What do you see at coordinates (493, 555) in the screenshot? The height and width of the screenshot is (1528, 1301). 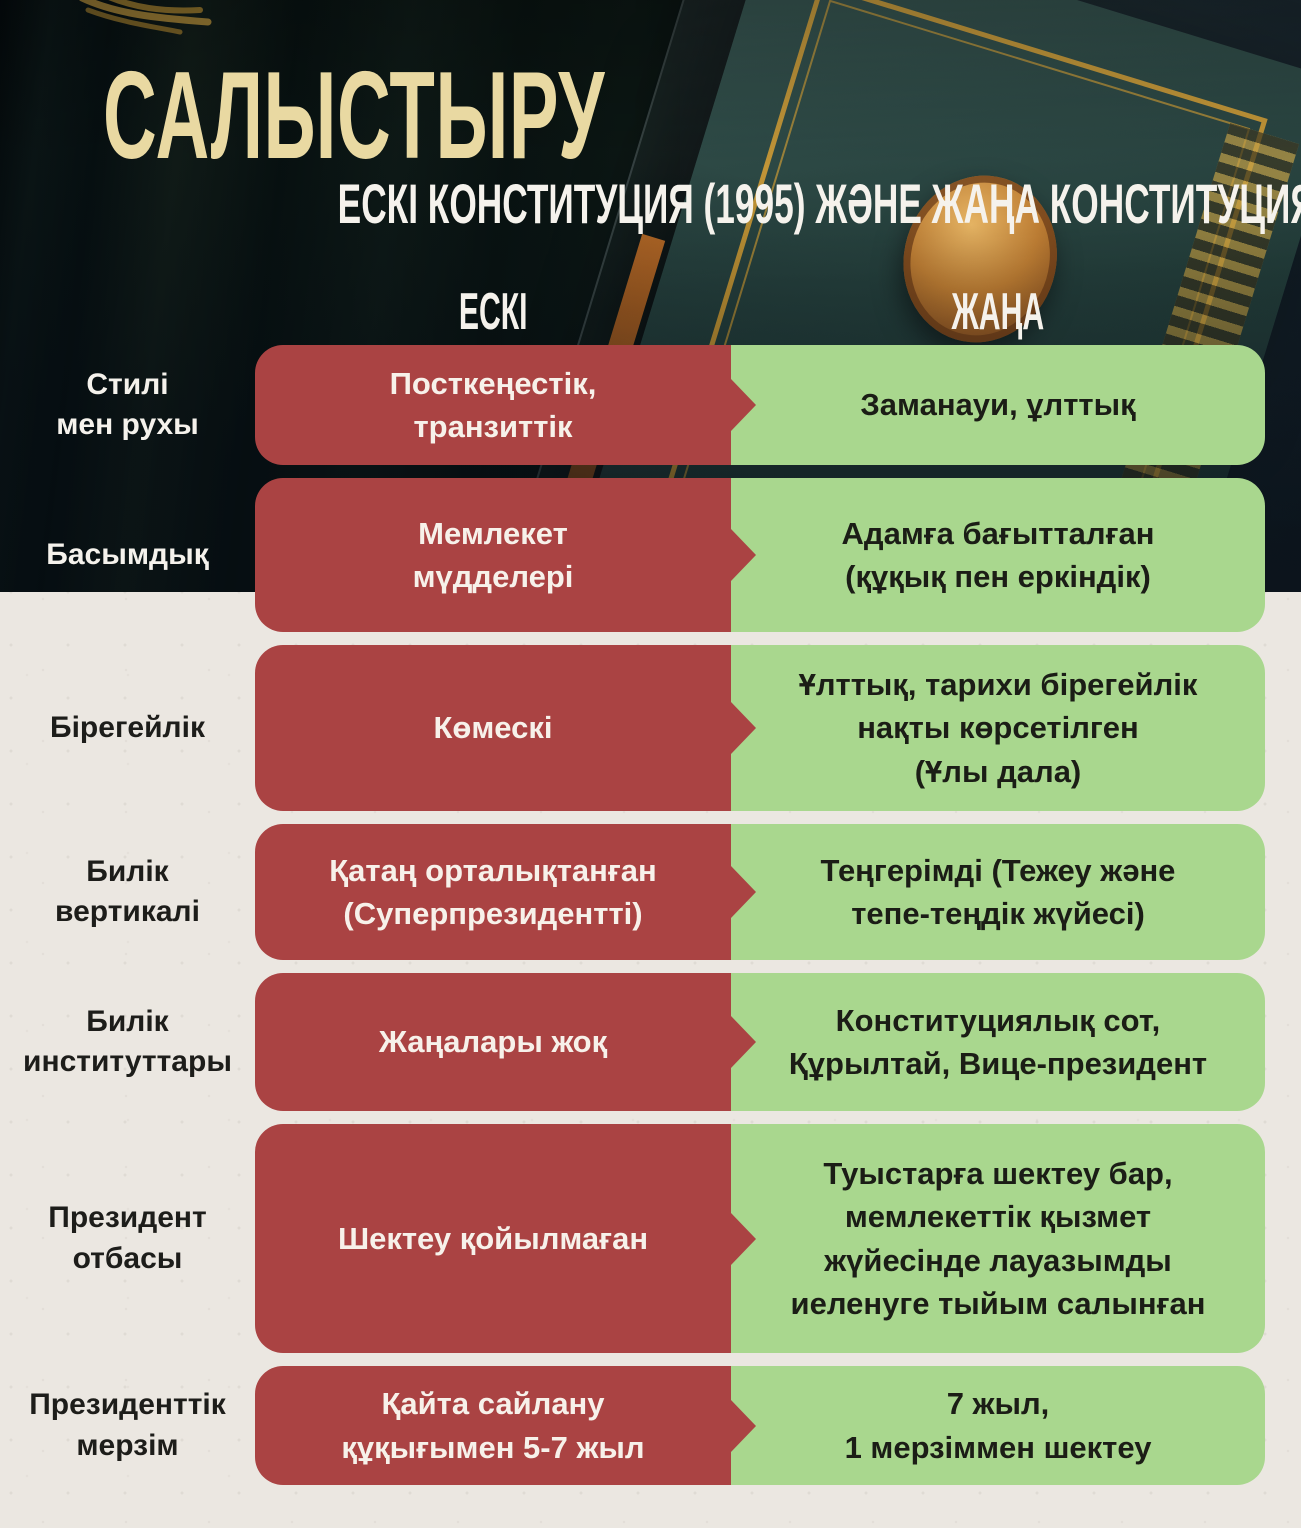 I see `old-value-cell: Мемлекет мүдделері` at bounding box center [493, 555].